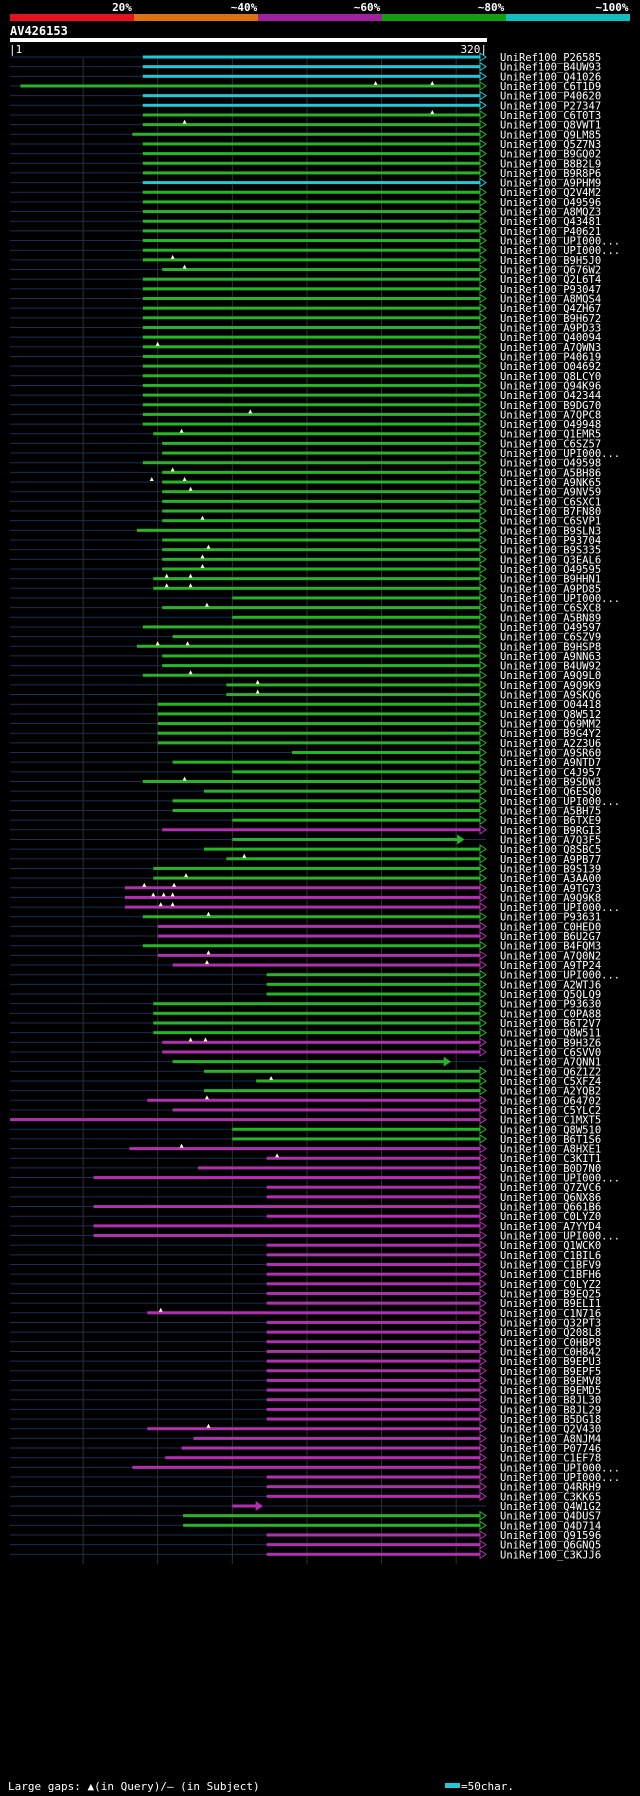 The image size is (640, 1796). What do you see at coordinates (550, 1053) in the screenshot?
I see `hit-label: UniRef100_C6SVV0` at bounding box center [550, 1053].